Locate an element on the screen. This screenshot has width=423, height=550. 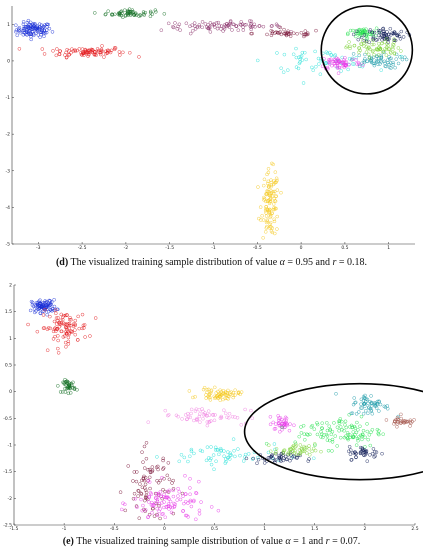
cluster-red is located at coordinates (62, 331).